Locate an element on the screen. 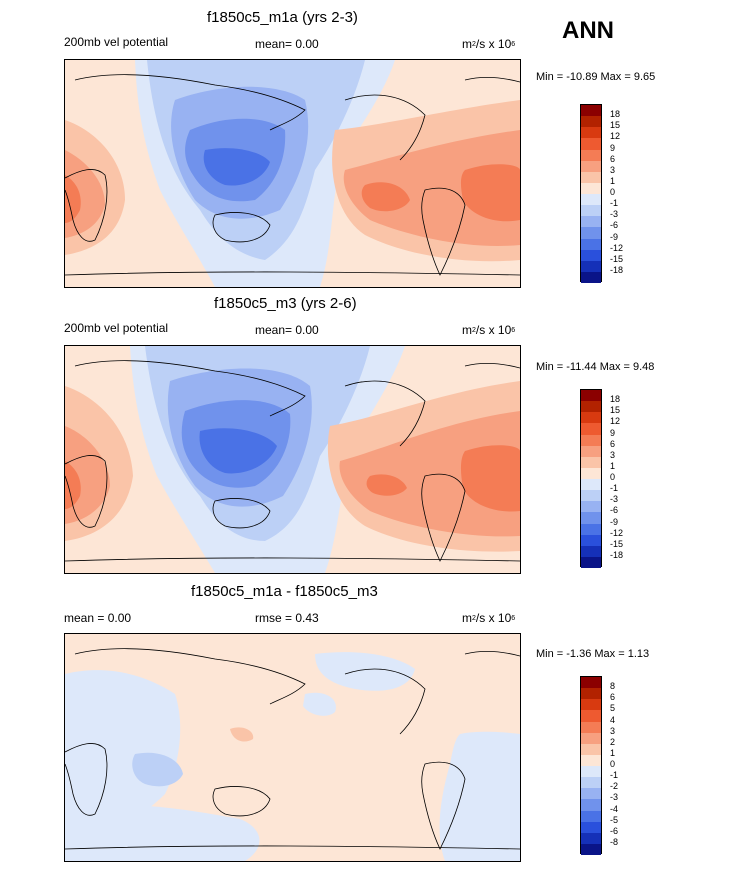 The width and height of the screenshot is (733, 872). panel1-colorbar-tick-label: -3 is located at coordinates (614, 214).